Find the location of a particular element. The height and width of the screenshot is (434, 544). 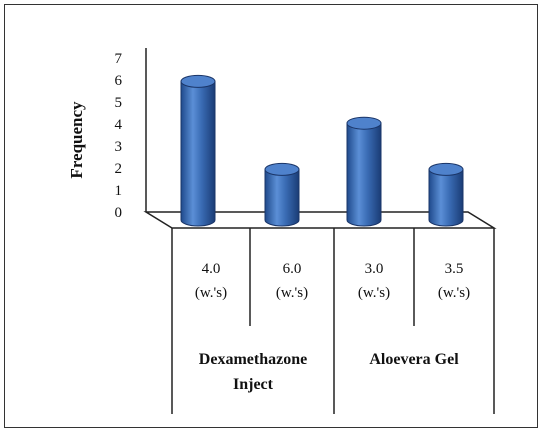

category-label-line1: 3.0 is located at coordinates (374, 269).